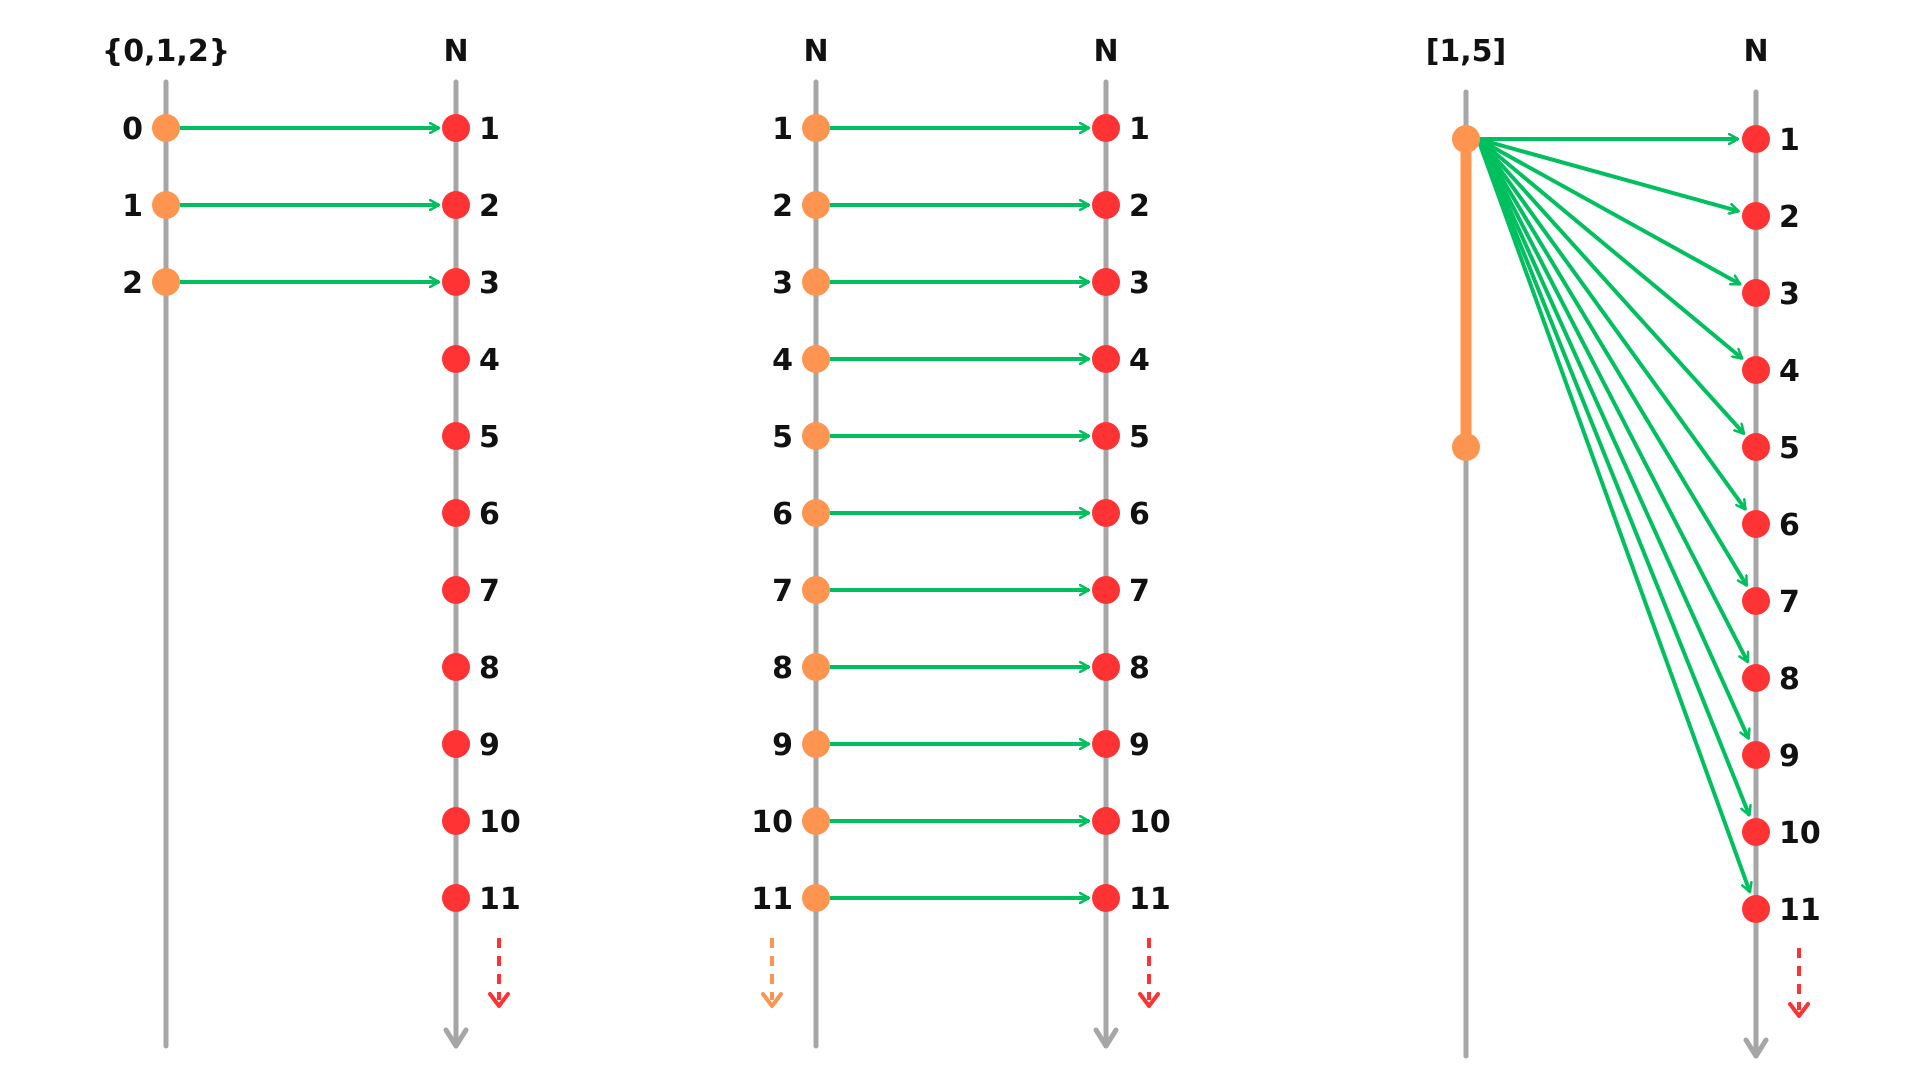  Describe the element at coordinates (1149, 1000) in the screenshot. I see `panel2-target-continuation-head` at that location.